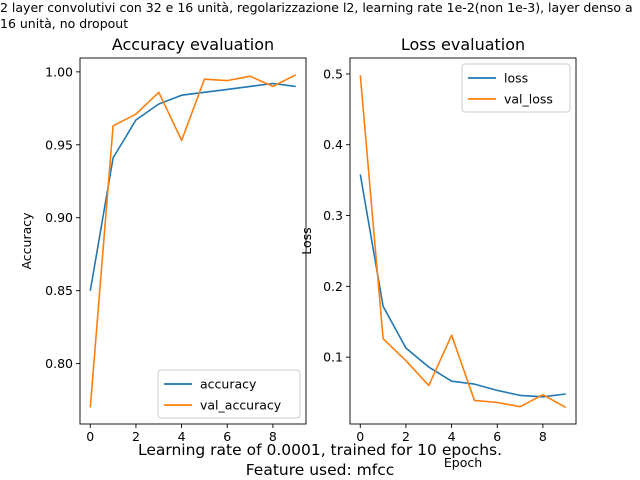 Image resolution: width=640 pixels, height=480 pixels. What do you see at coordinates (193, 44) in the screenshot?
I see `chart-title: Accuracy evaluation` at bounding box center [193, 44].